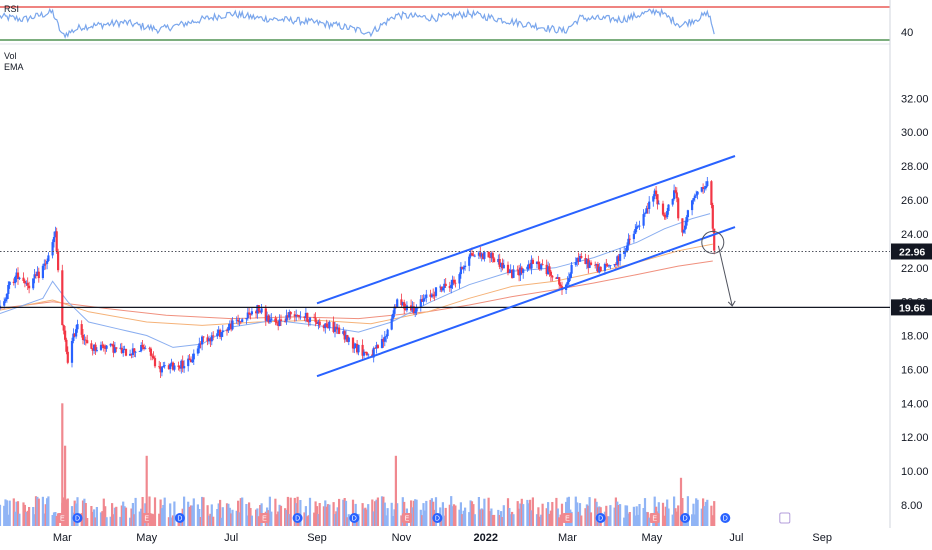 The width and height of the screenshot is (932, 550). What do you see at coordinates (486, 538) in the screenshot?
I see `time-tick-label: 2022` at bounding box center [486, 538].